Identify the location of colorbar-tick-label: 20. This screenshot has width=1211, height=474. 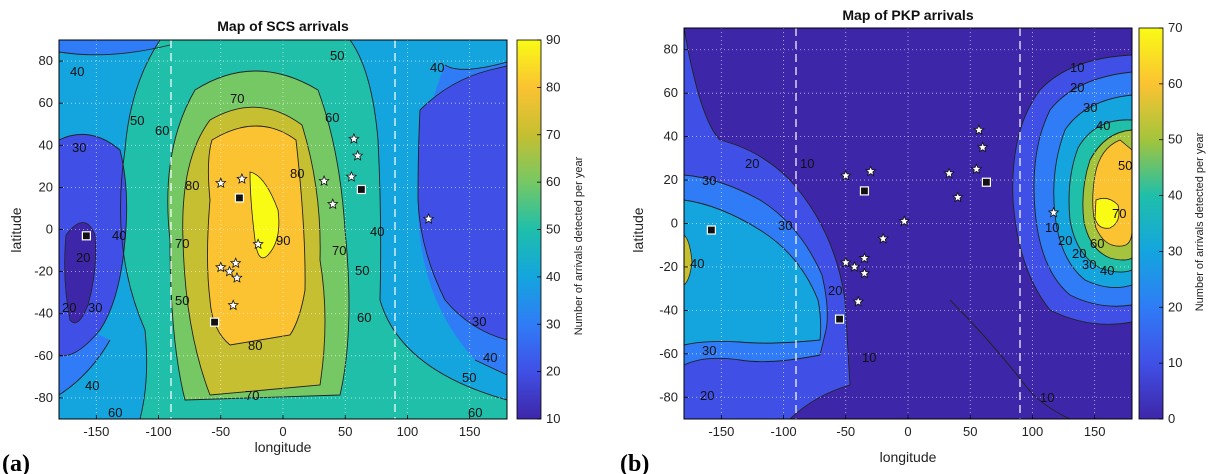
(1175, 306).